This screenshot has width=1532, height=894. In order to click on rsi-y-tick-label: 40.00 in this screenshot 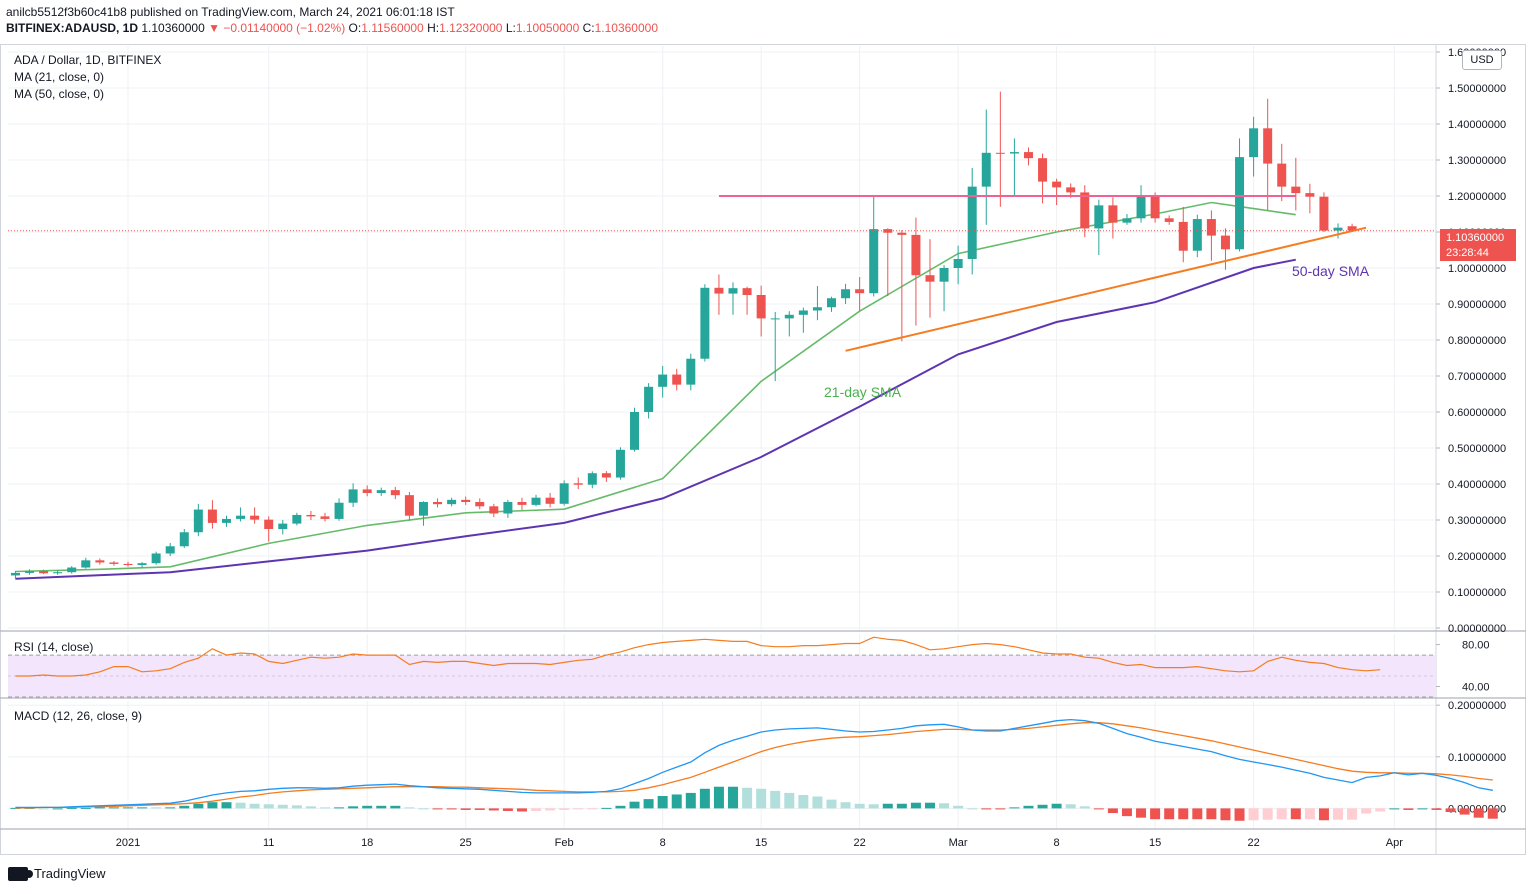, I will do `click(1476, 688)`.